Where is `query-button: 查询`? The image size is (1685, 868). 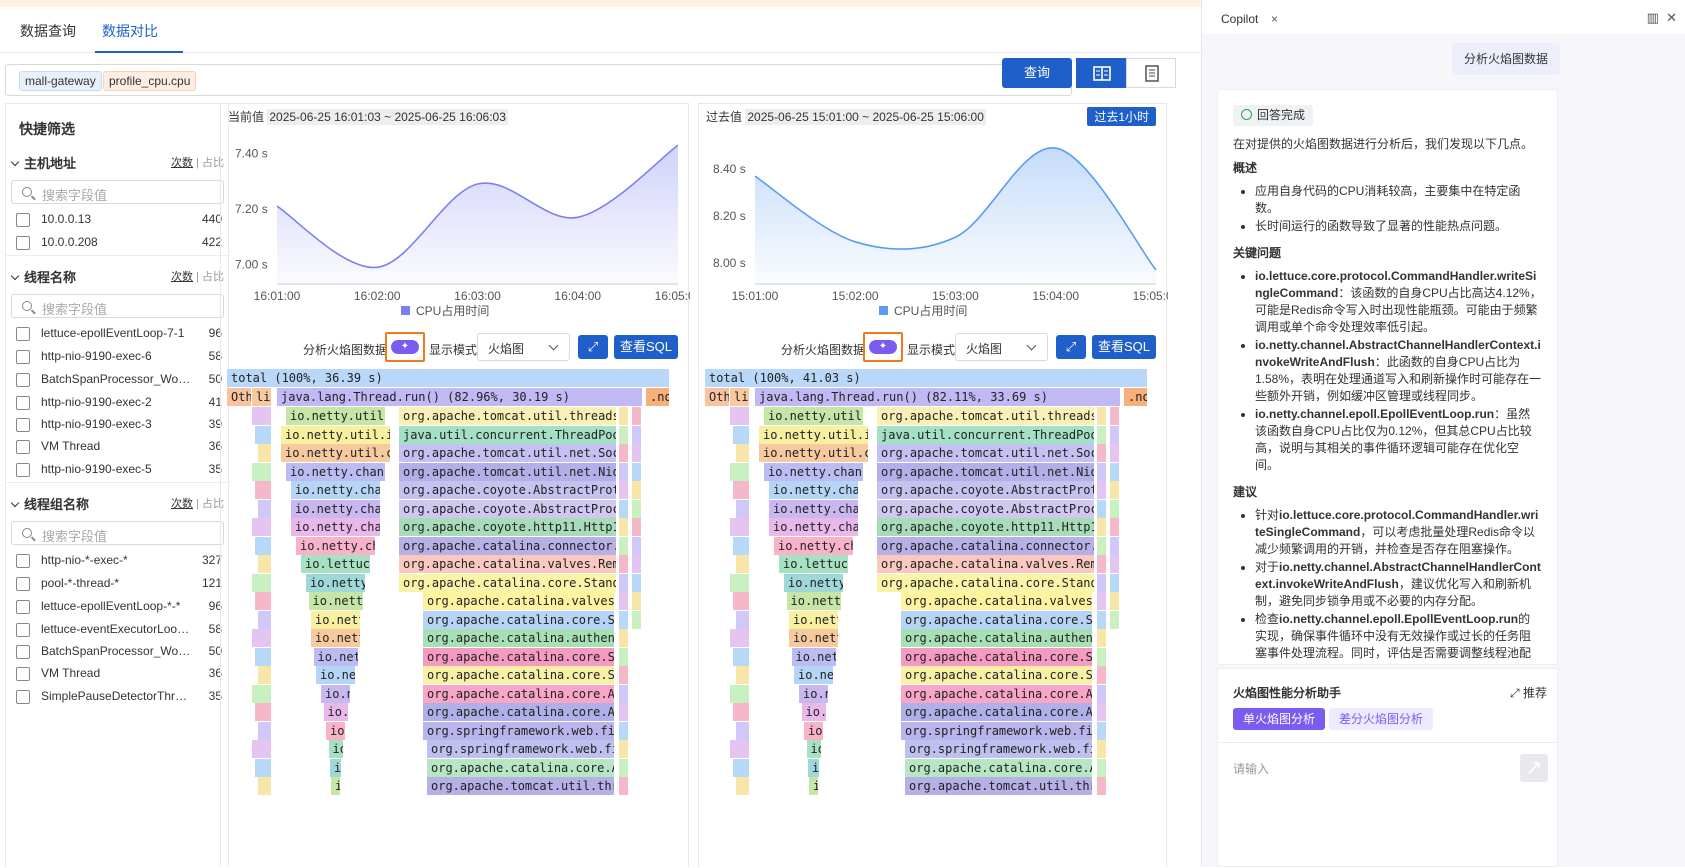 query-button: 查询 is located at coordinates (1037, 73).